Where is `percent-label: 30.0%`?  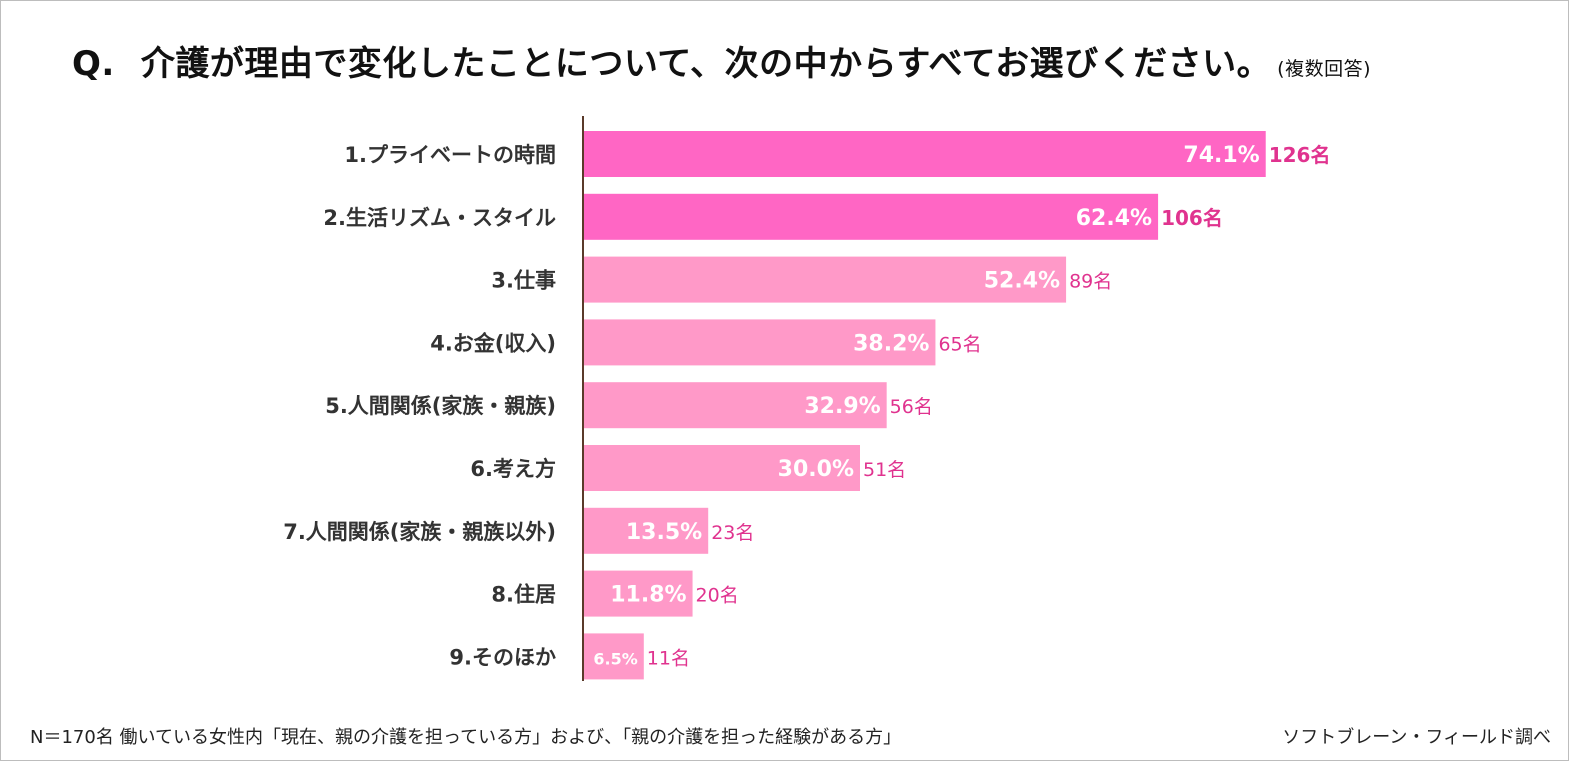 percent-label: 30.0% is located at coordinates (816, 469).